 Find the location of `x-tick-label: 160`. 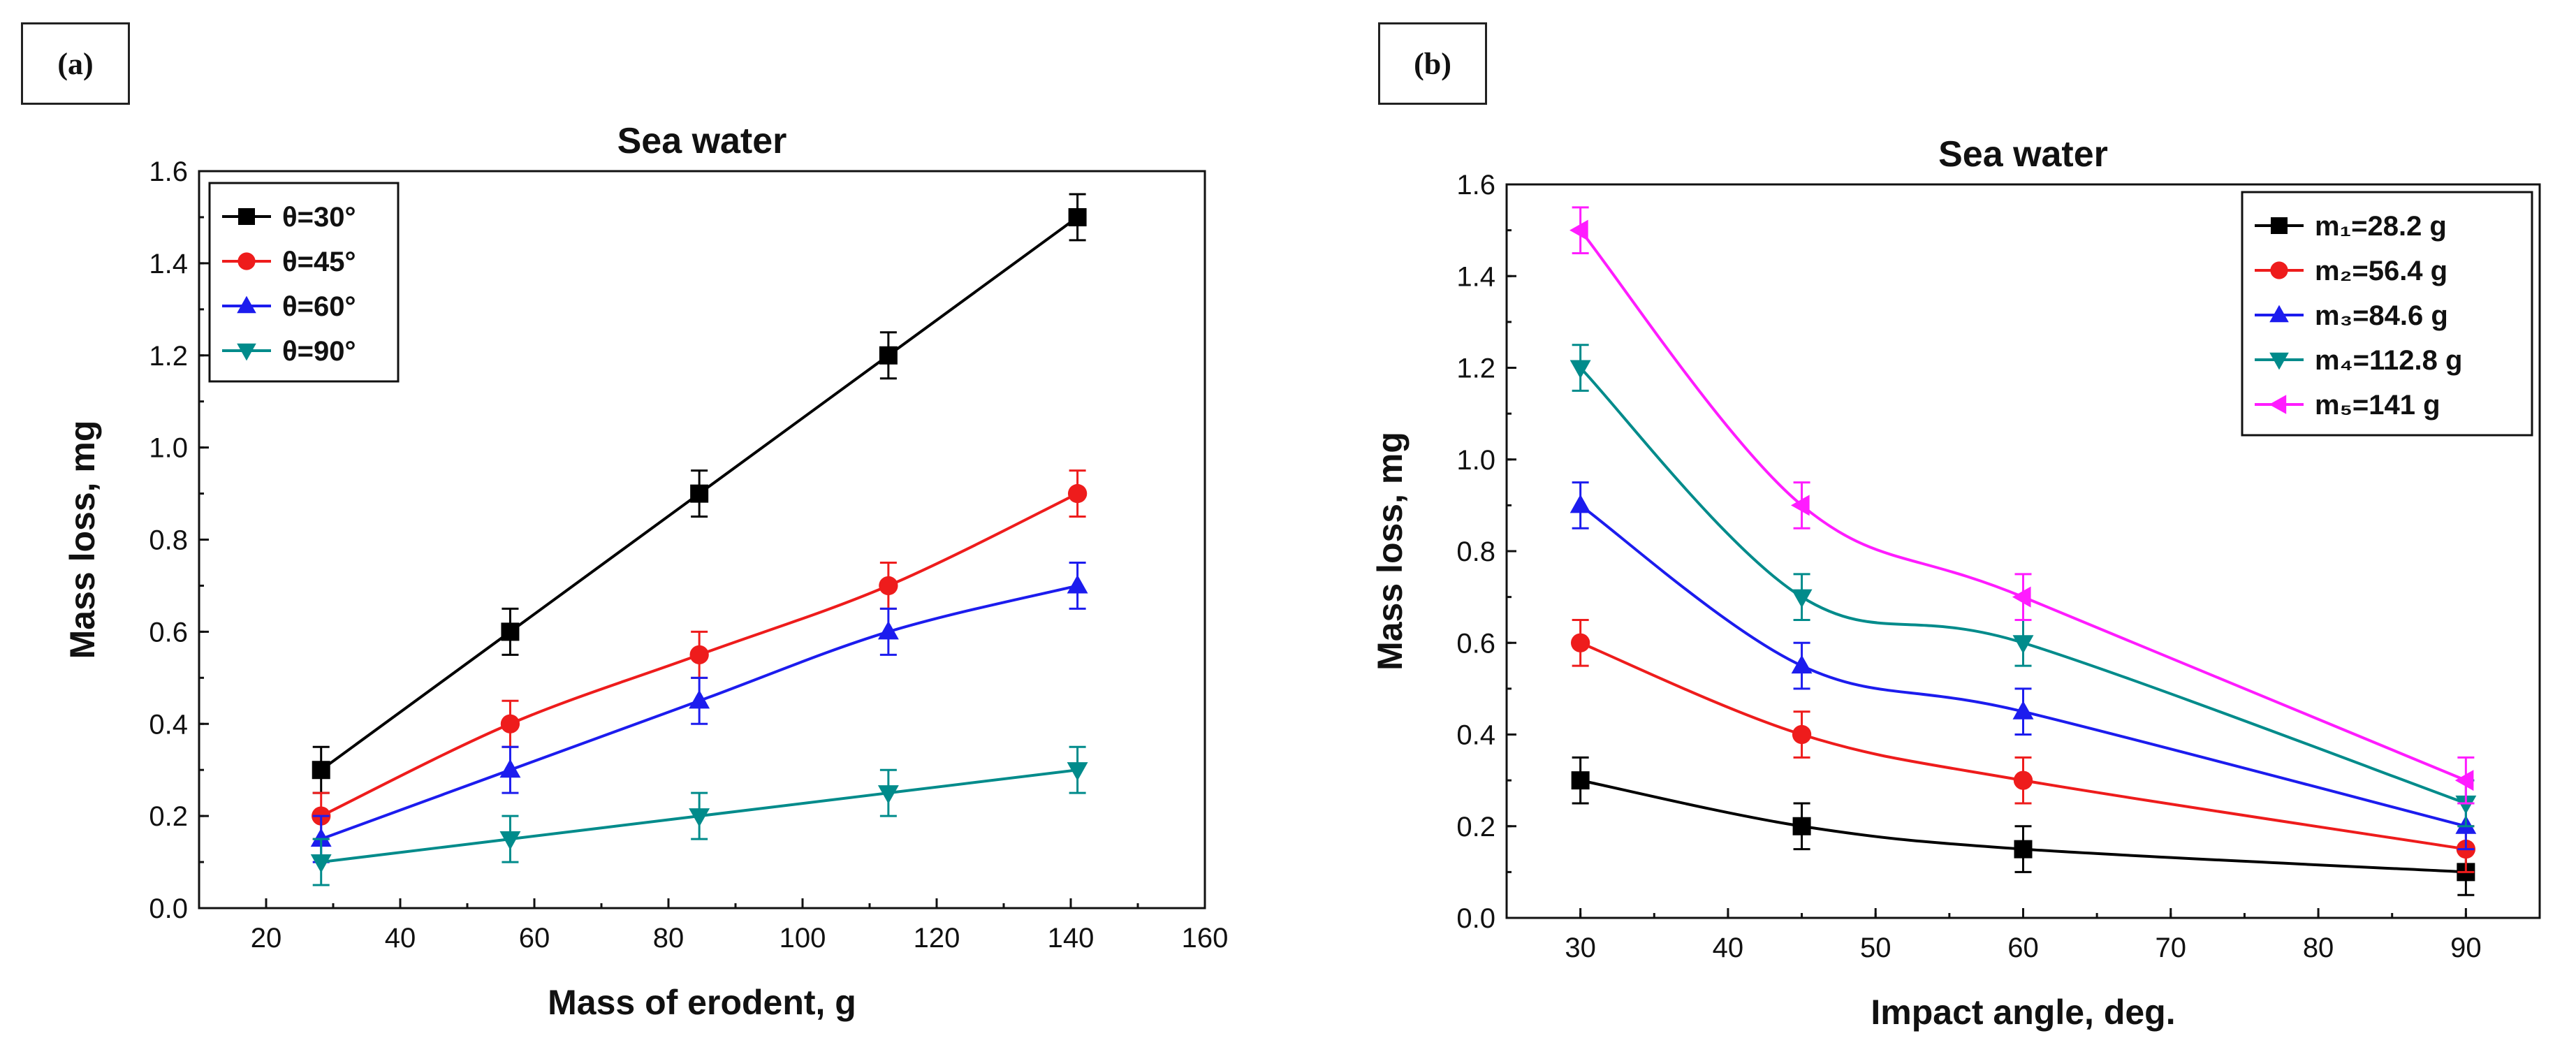

x-tick-label: 160 is located at coordinates (1205, 938).